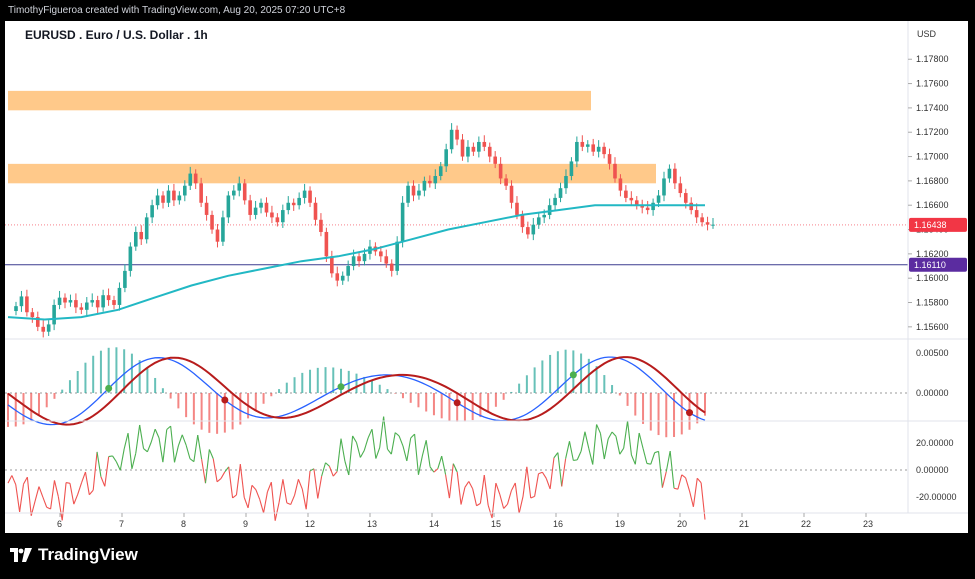  I want to click on ema-line, so click(356, 262).